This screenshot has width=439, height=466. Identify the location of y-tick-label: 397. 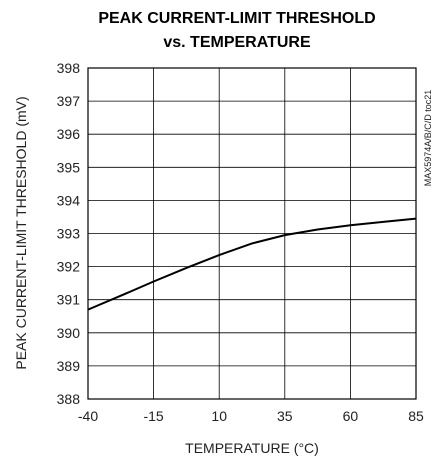
(69, 101).